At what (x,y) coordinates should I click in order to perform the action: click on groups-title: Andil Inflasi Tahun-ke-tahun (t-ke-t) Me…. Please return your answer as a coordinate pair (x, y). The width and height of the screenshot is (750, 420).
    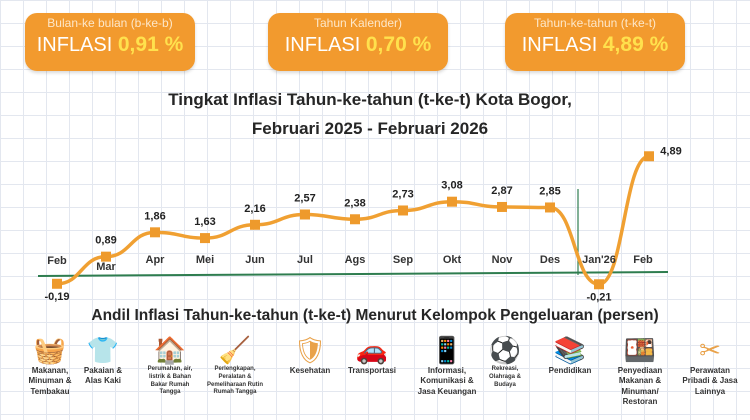
    Looking at the image, I should click on (375, 315).